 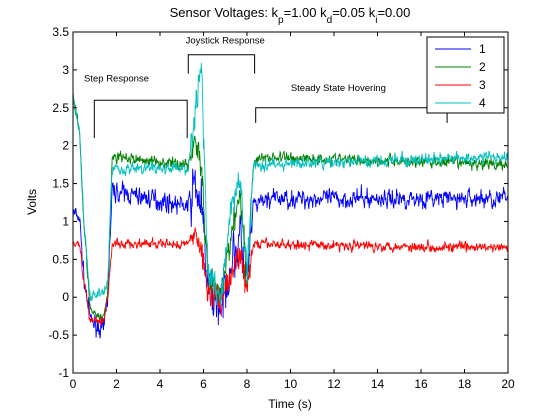 I want to click on legend-label-4: 4, so click(x=482, y=103).